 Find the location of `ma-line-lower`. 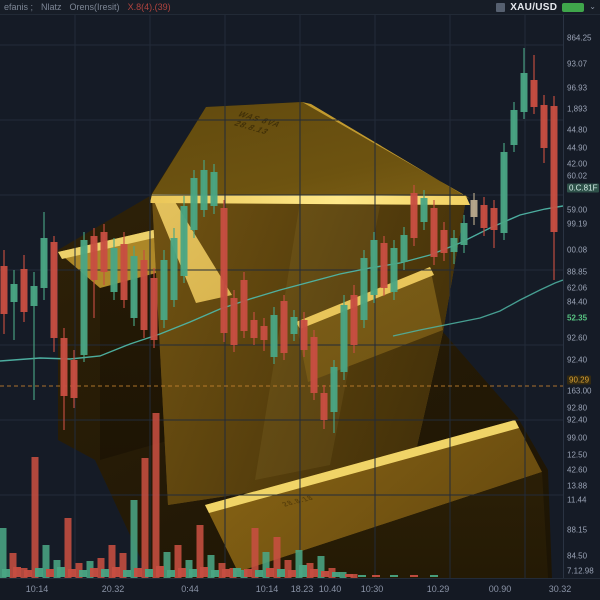

ma-line-lower is located at coordinates (477, 308).